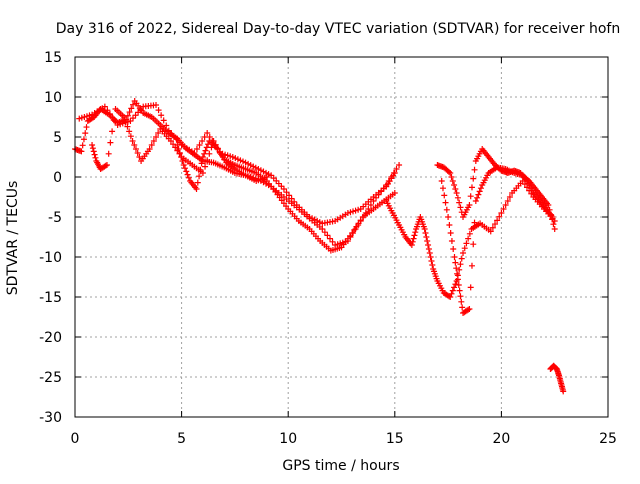  What do you see at coordinates (288, 439) in the screenshot?
I see `x-tick-label: 10` at bounding box center [288, 439].